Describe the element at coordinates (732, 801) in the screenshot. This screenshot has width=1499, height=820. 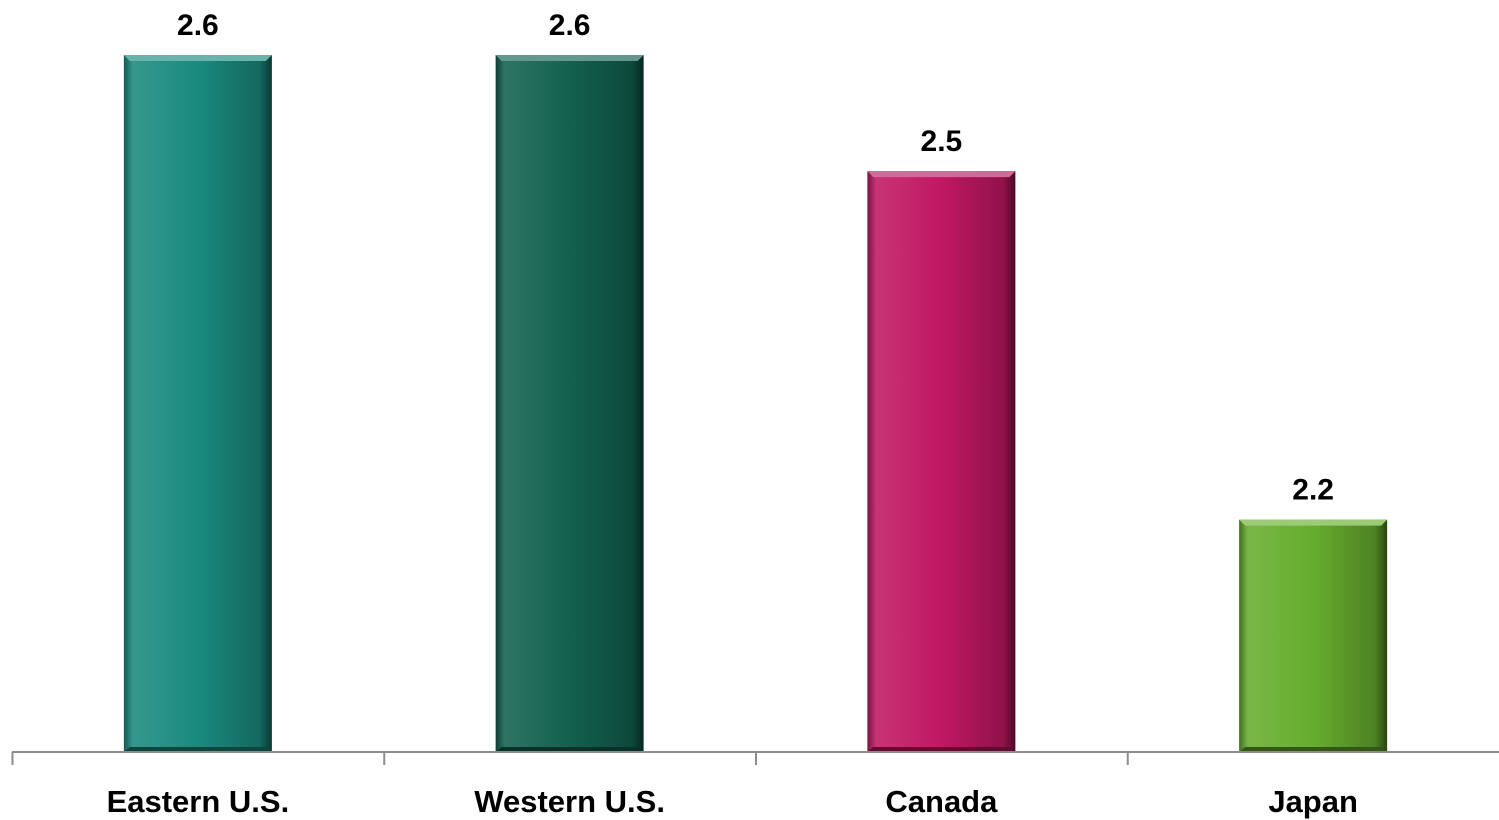
I see `category-labels-group: Eastern U.S. Western U.S. Canada Japan` at that location.